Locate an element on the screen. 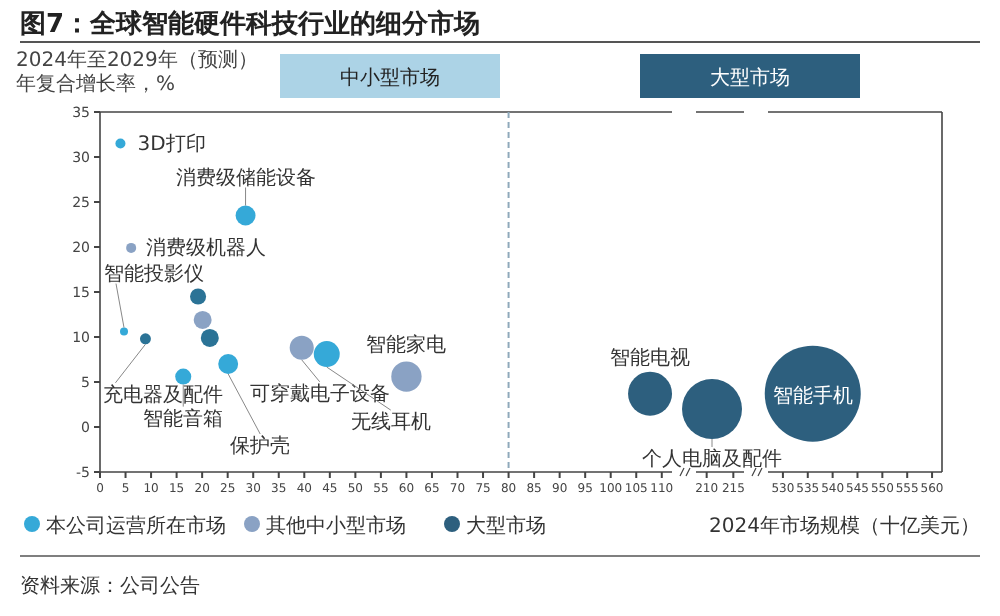 Image resolution: width=1000 pixels, height=616 pixels. annotation: 充电器及配件 is located at coordinates (163, 394).